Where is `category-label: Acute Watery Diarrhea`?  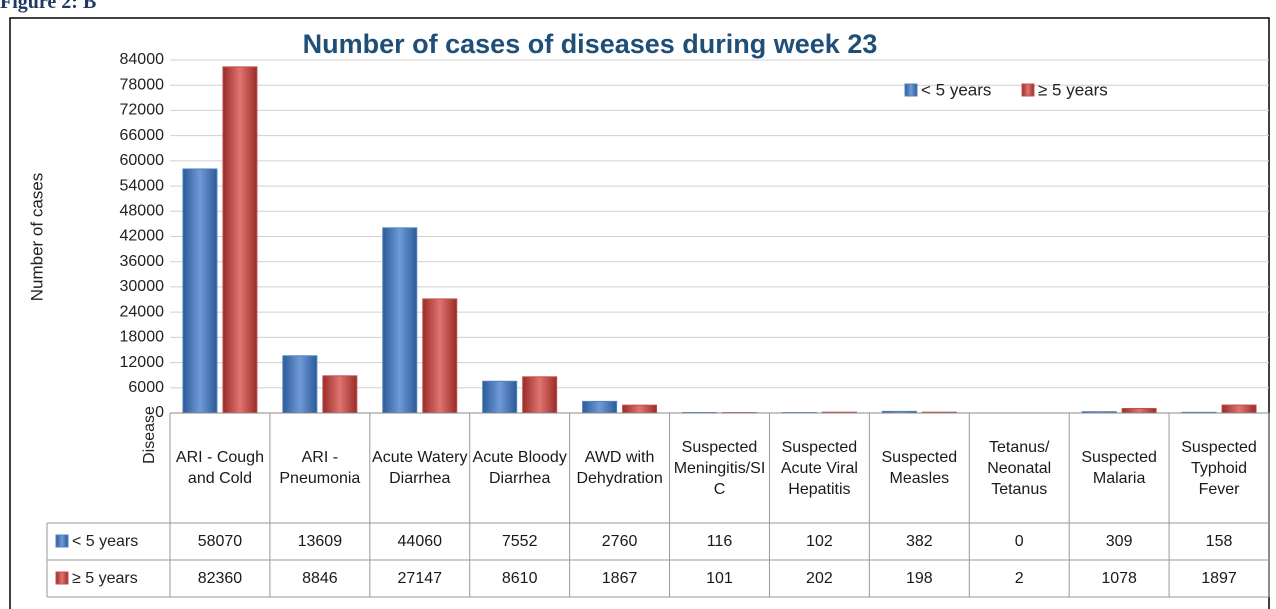 category-label: Acute Watery Diarrhea is located at coordinates (420, 468).